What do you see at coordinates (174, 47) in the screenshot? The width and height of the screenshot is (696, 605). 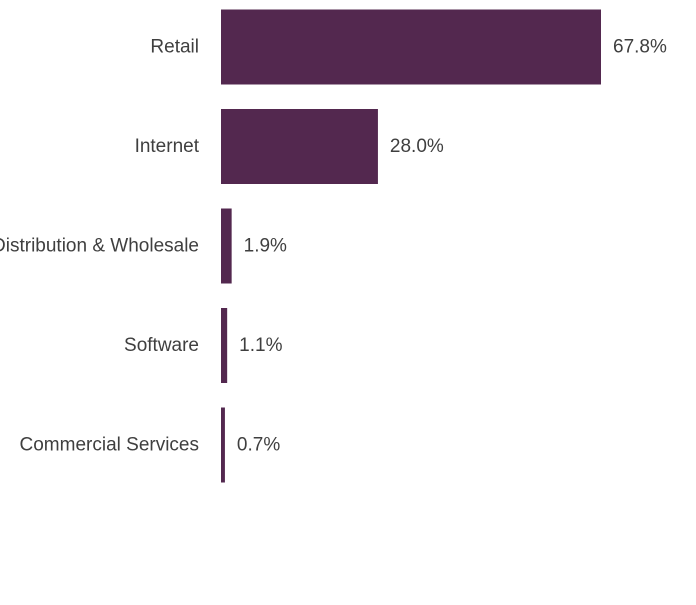 I see `category-label-0: Retail` at bounding box center [174, 47].